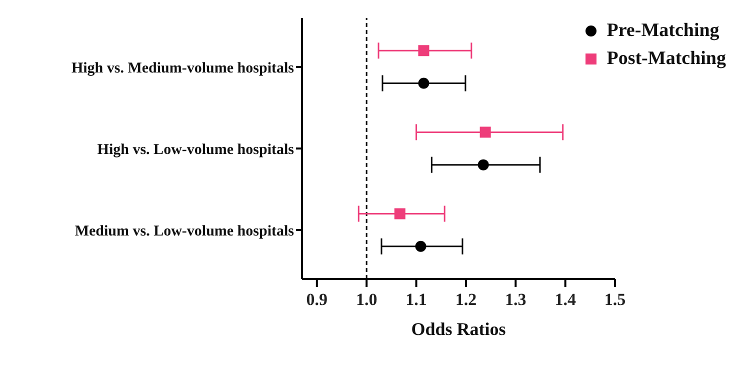 This screenshot has width=750, height=367. Describe the element at coordinates (466, 300) in the screenshot. I see `x-tick-label: 1.2` at that location.